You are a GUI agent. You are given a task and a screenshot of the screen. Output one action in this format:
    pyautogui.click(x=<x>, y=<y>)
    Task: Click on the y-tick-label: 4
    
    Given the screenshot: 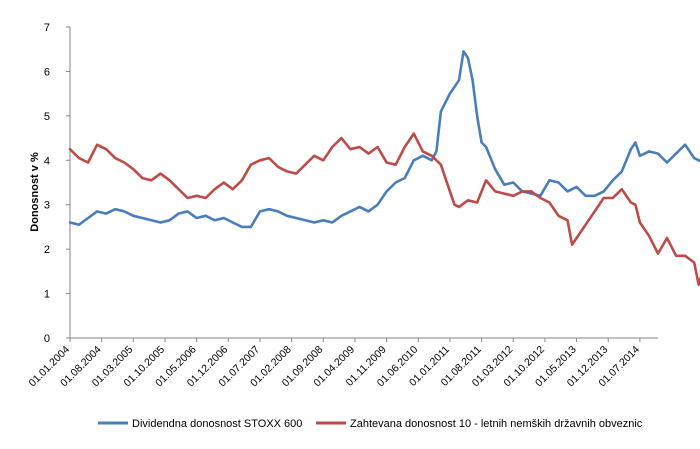 What is the action you would take?
    pyautogui.click(x=47, y=161)
    